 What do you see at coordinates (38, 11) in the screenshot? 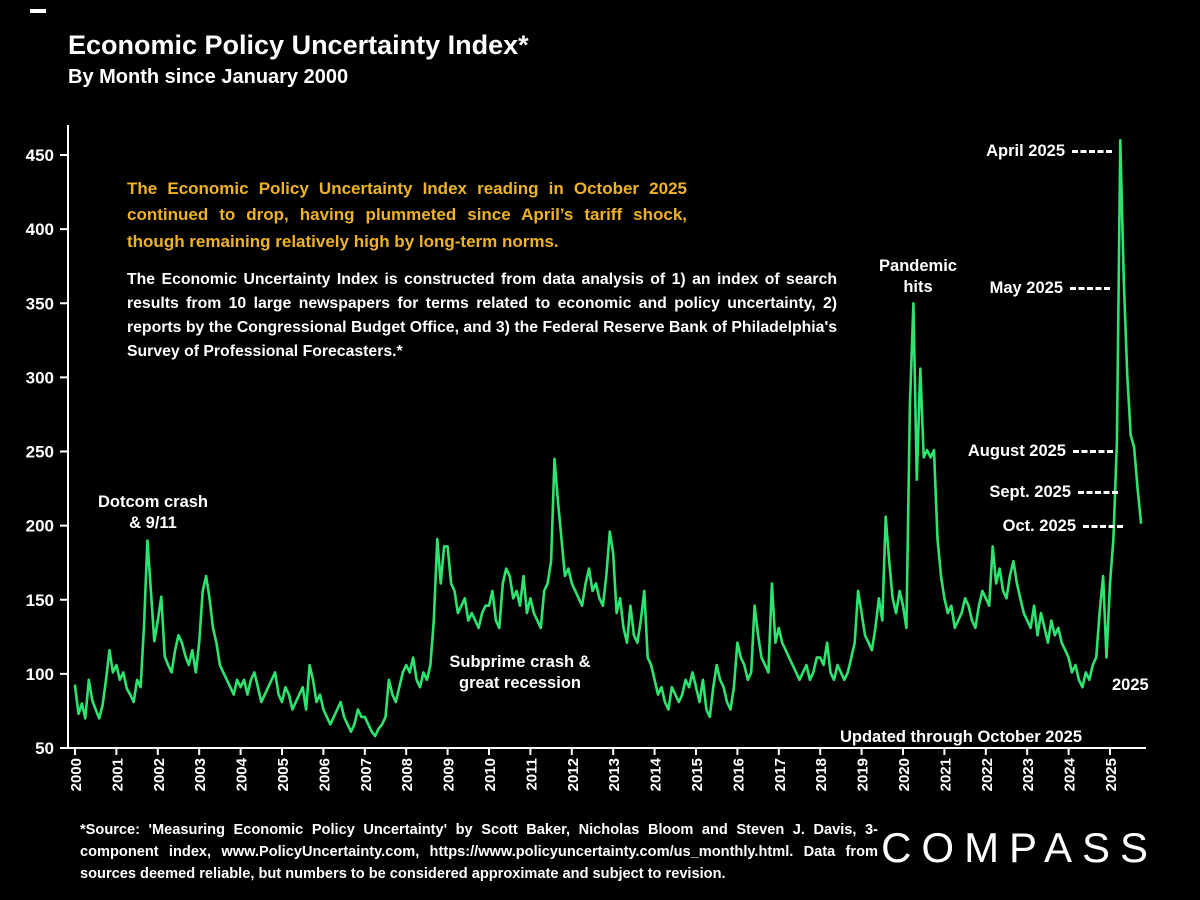
I see `corner-mark` at bounding box center [38, 11].